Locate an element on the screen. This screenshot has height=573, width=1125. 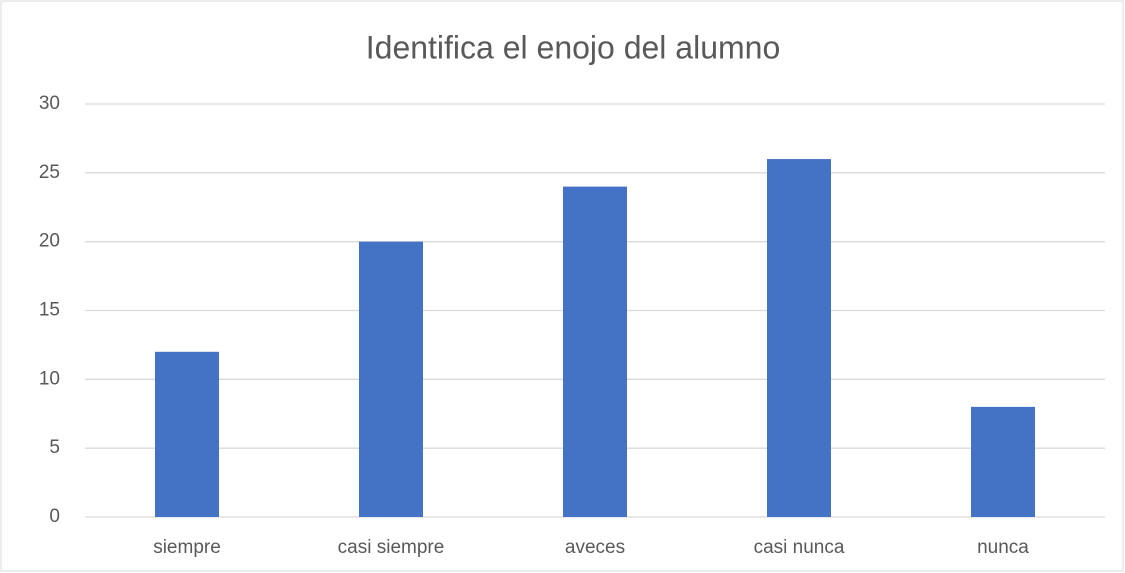
y-tick-label: 25 is located at coordinates (49, 172).